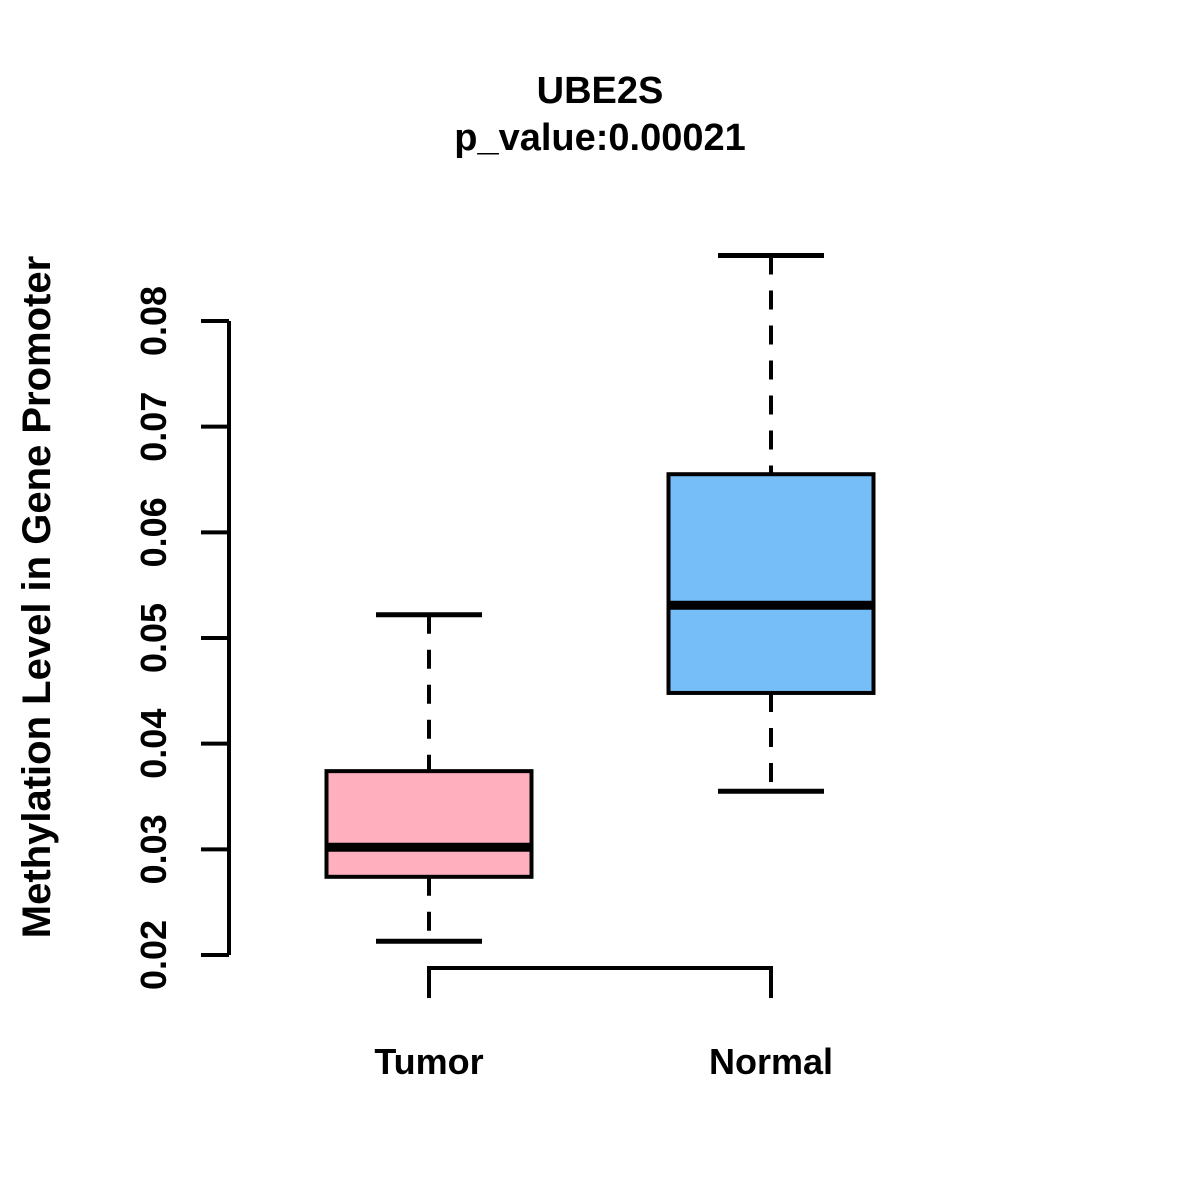 This screenshot has height=1200, width=1200. What do you see at coordinates (153, 321) in the screenshot?
I see `y-tick-label: 0.08` at bounding box center [153, 321].